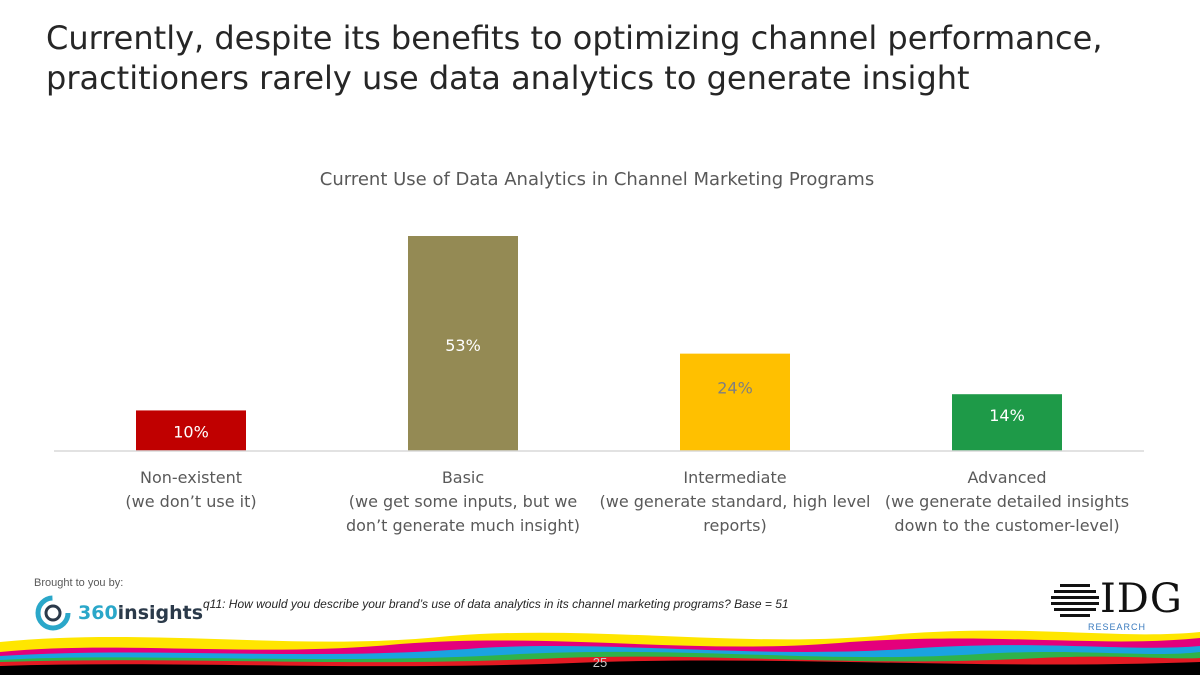 This screenshot has height=675, width=1200. What do you see at coordinates (79, 583) in the screenshot?
I see `brought-by-label: Brought to you by:` at bounding box center [79, 583].